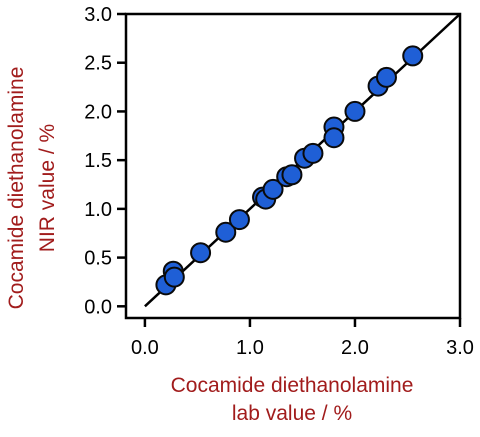  I want to click on y-tick-label: 2.5, so click(98, 64).